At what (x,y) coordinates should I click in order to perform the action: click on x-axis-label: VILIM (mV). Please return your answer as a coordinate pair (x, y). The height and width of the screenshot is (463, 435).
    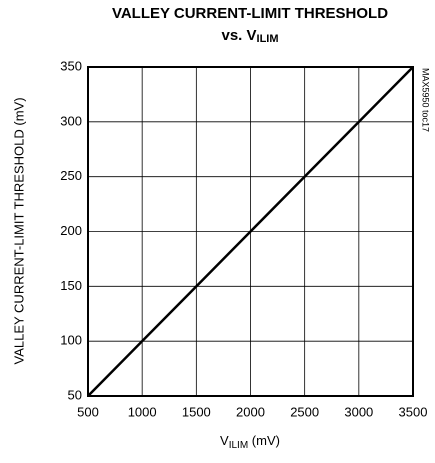
    Looking at the image, I should click on (250, 441).